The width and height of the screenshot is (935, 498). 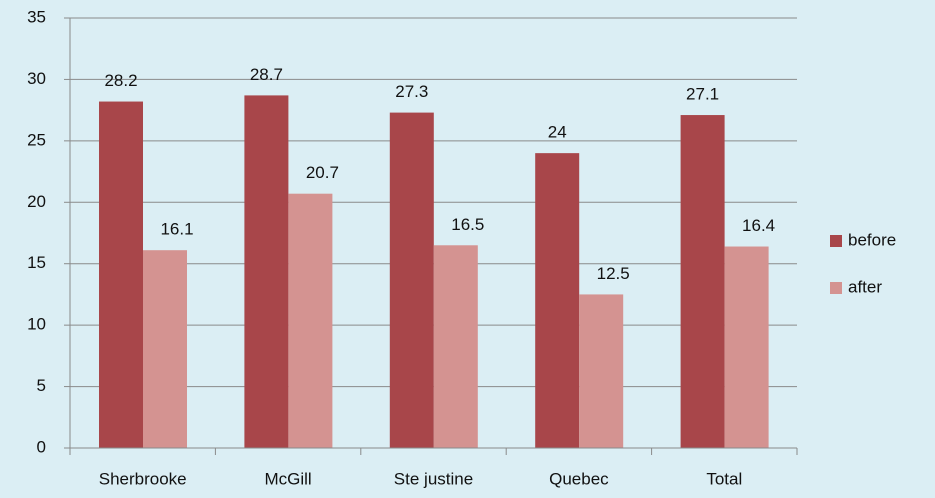 I want to click on x-tick-label: Sherbrooke, so click(x=143, y=478).